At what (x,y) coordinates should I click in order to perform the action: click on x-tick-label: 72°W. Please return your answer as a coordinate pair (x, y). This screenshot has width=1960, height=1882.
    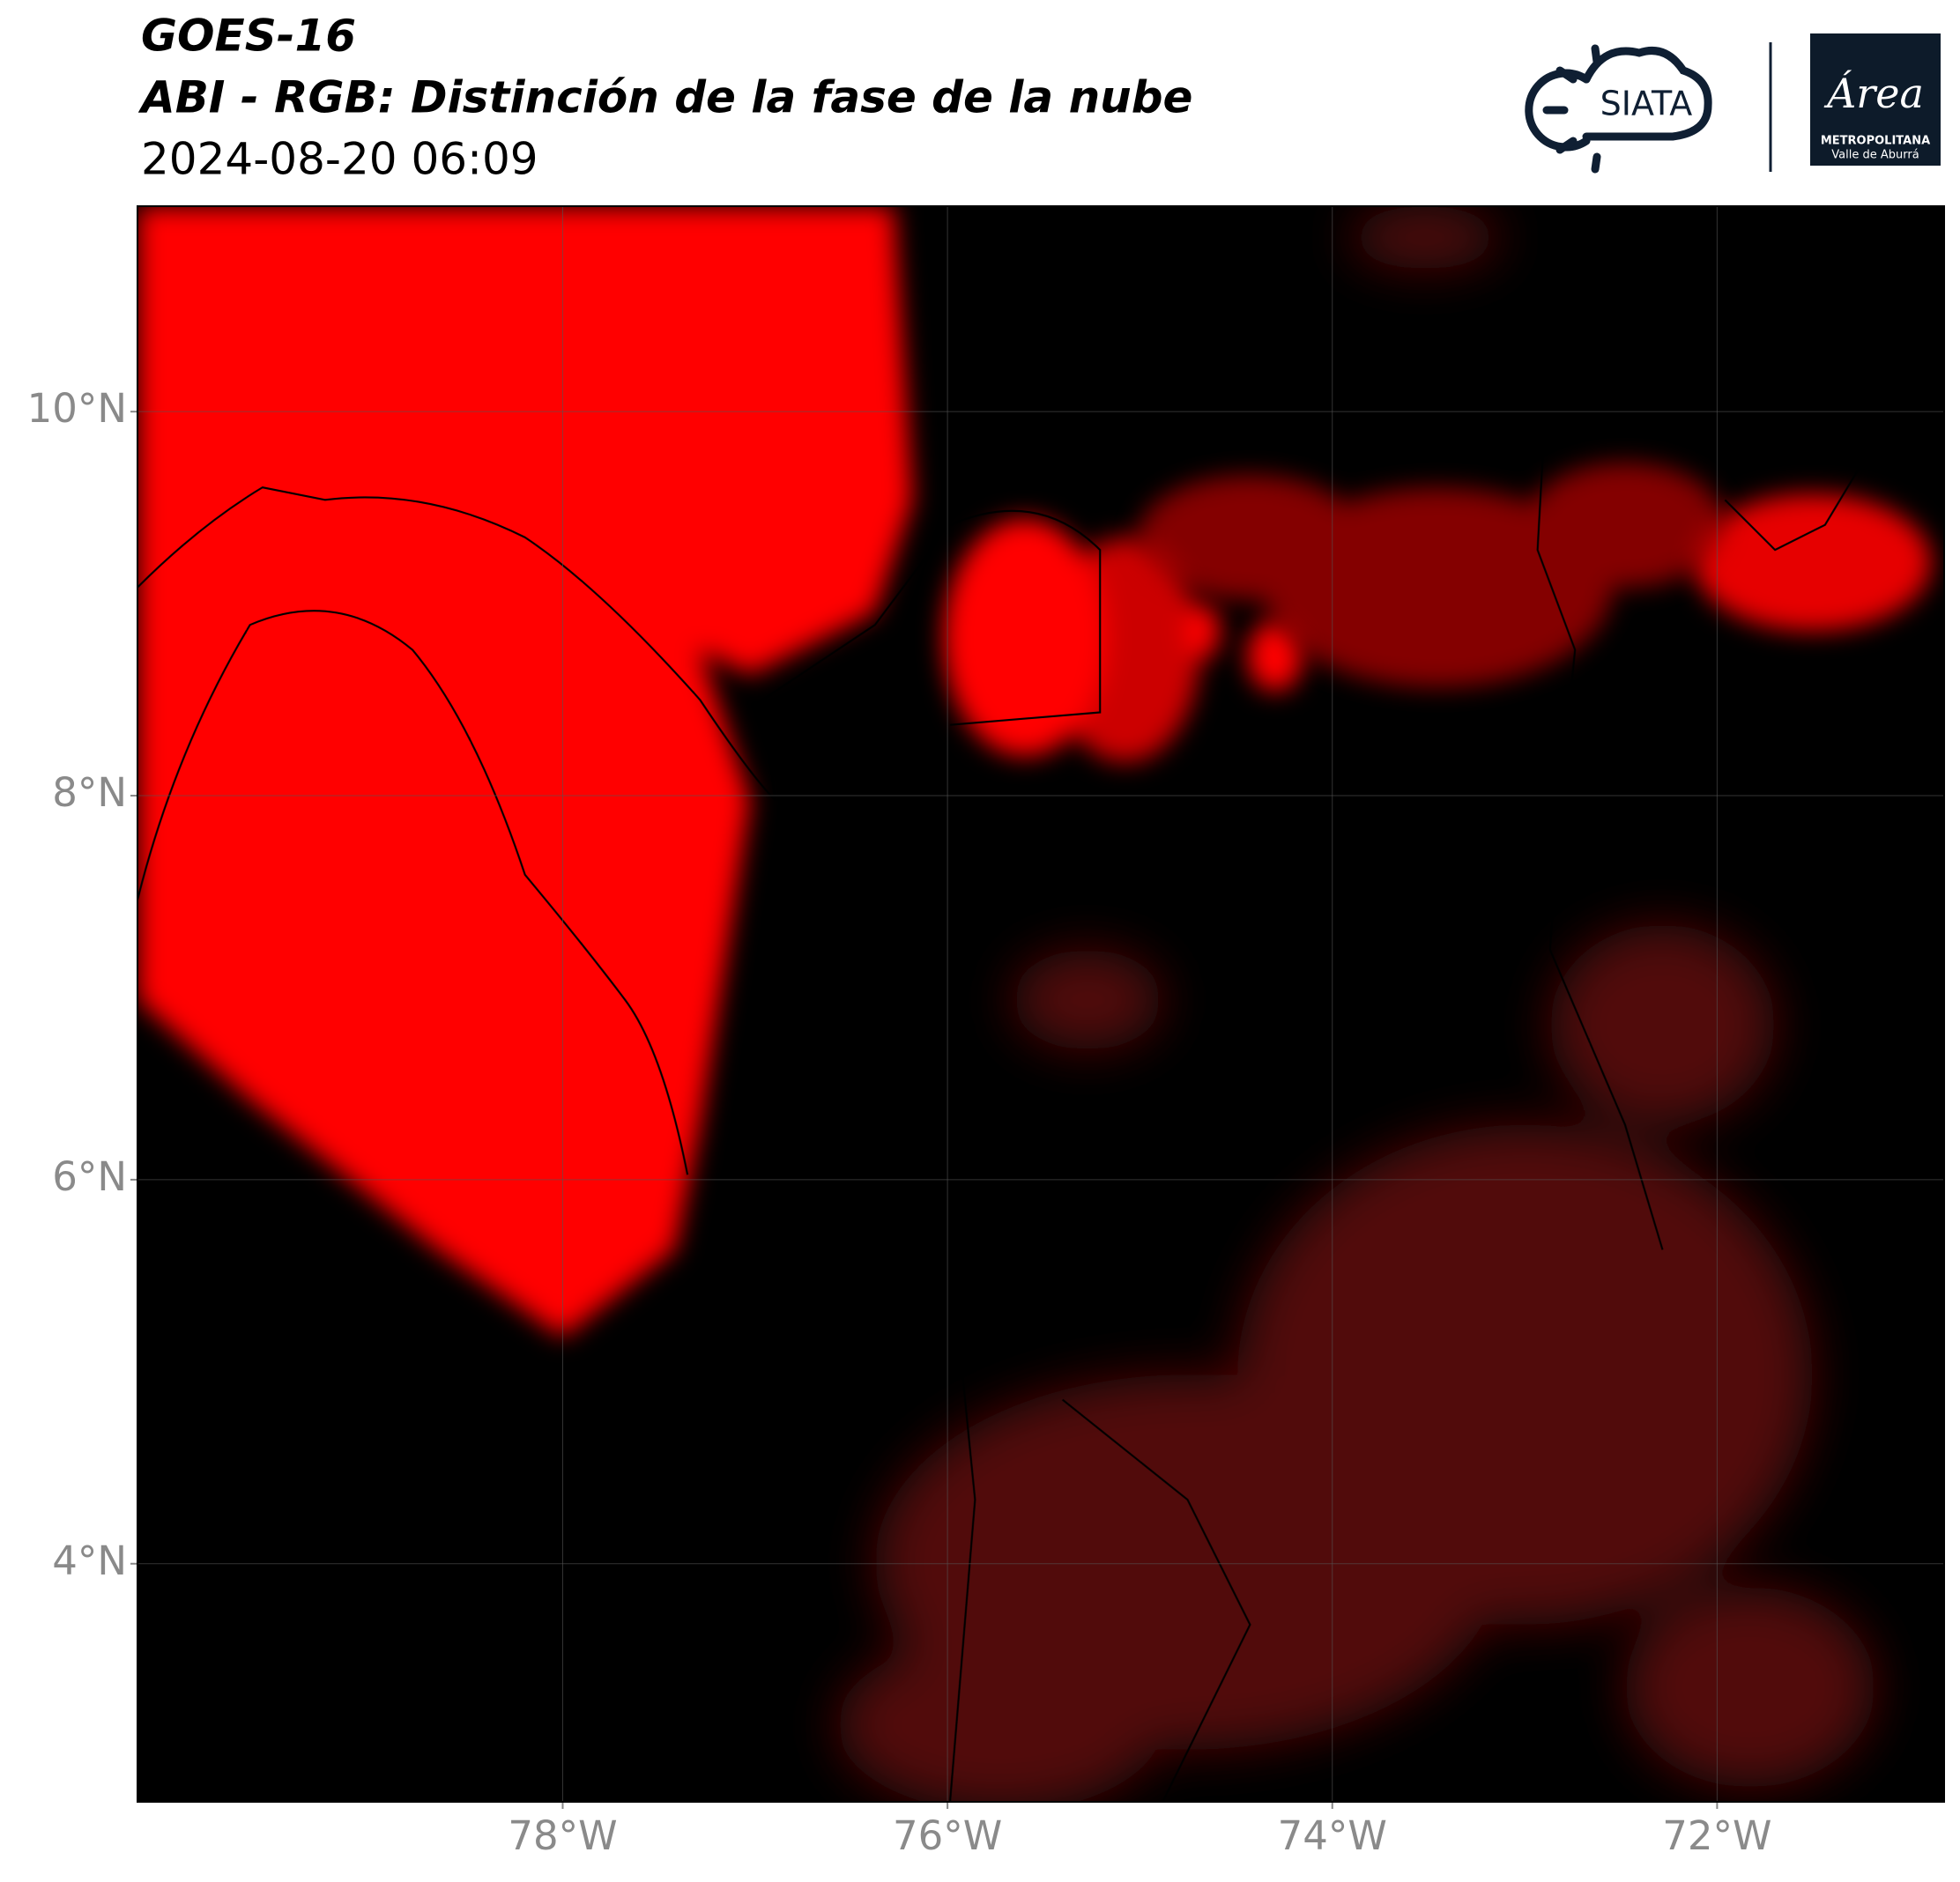
    Looking at the image, I should click on (1716, 1835).